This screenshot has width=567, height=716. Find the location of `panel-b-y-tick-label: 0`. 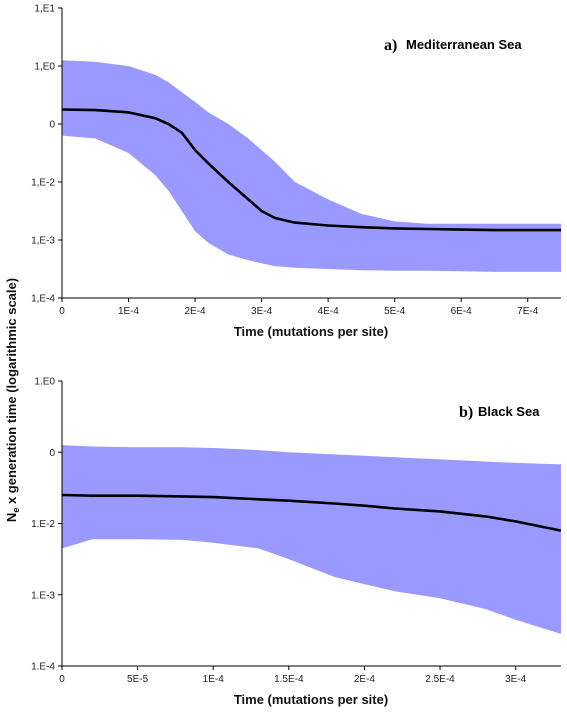

panel-b-y-tick-label: 0 is located at coordinates (52, 453).